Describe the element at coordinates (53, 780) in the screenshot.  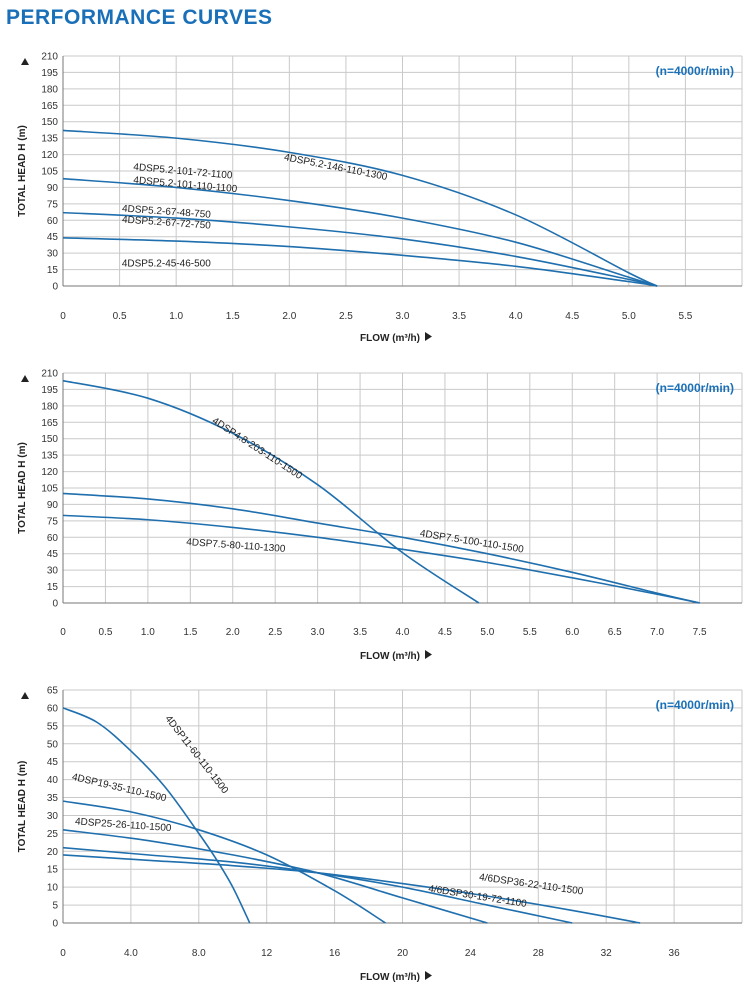
I see `y-tick-label: 40` at that location.